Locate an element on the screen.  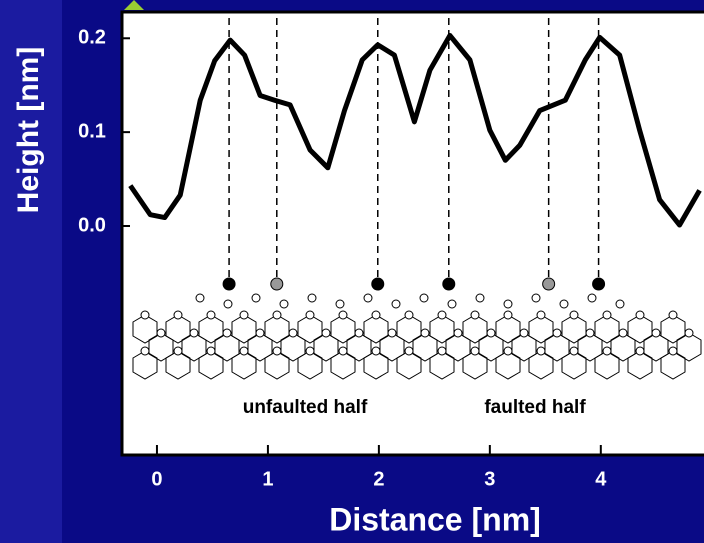
side-strip is located at coordinates (31, 271).